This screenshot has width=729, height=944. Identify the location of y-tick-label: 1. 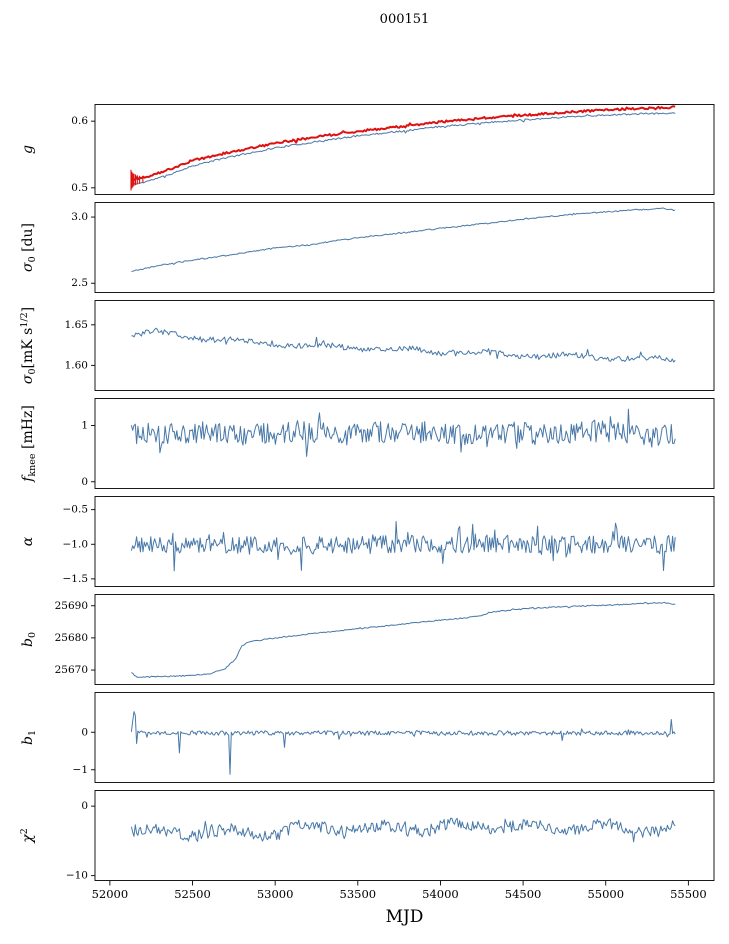
(84, 426).